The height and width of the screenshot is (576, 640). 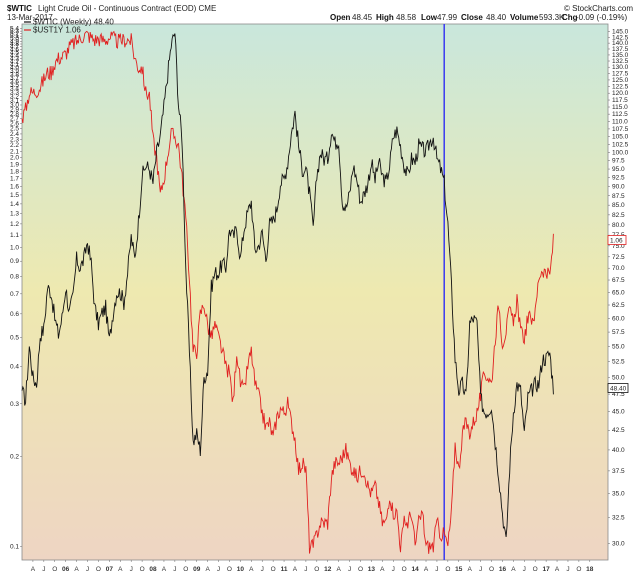 I want to click on right-tick-label: 120.0, so click(x=620, y=93).